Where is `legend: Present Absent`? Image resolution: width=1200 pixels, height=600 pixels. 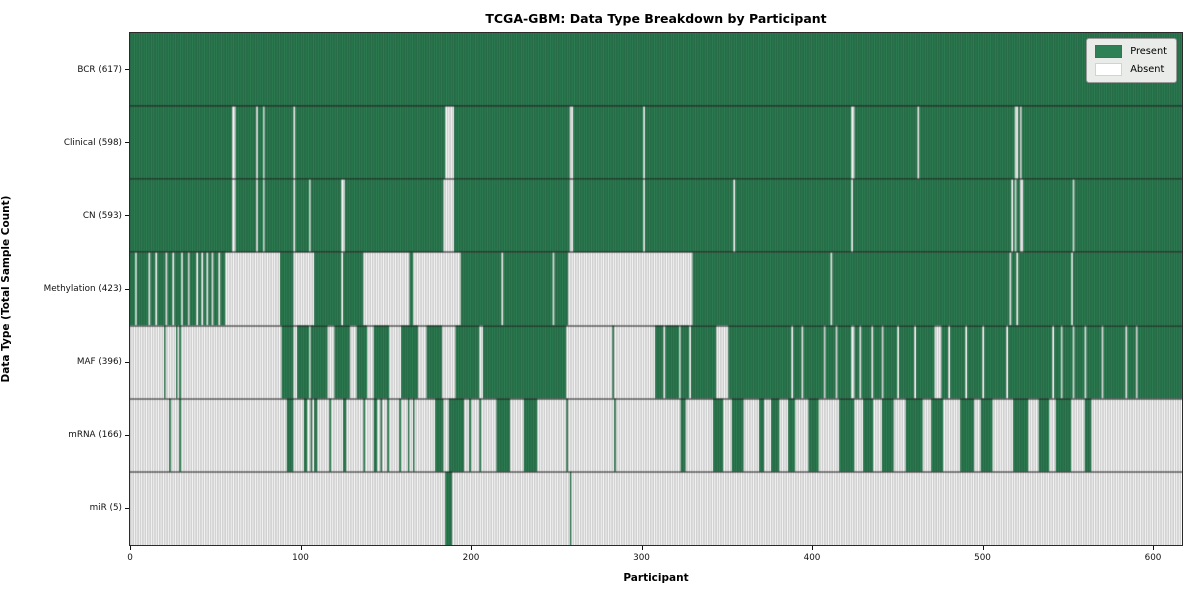 legend: Present Absent is located at coordinates (1131, 60).